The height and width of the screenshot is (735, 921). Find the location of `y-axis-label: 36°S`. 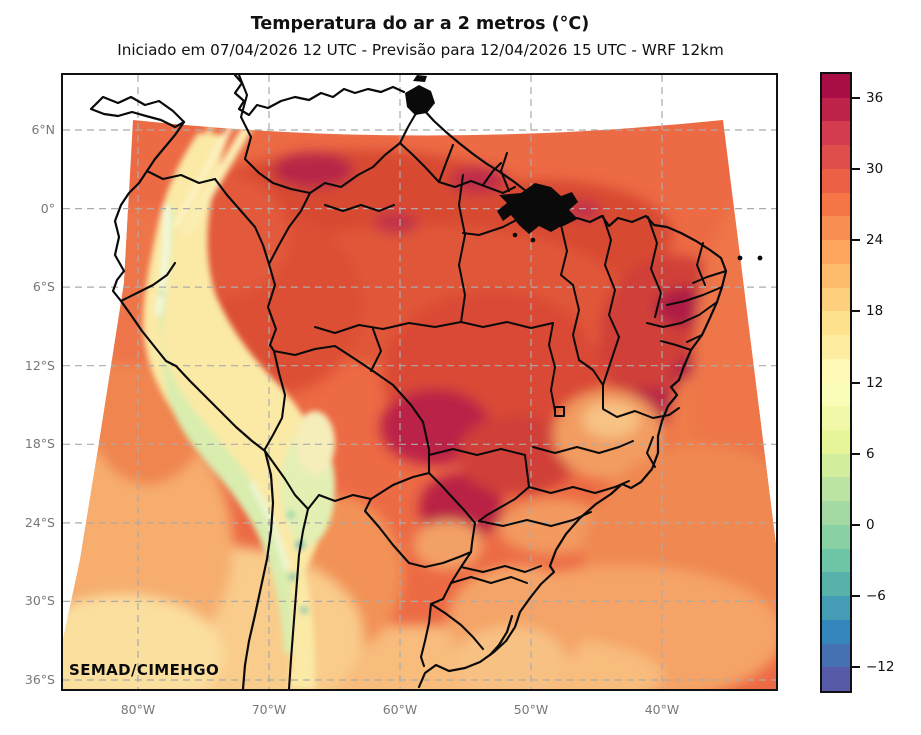

y-axis-label: 36°S is located at coordinates (39, 679).